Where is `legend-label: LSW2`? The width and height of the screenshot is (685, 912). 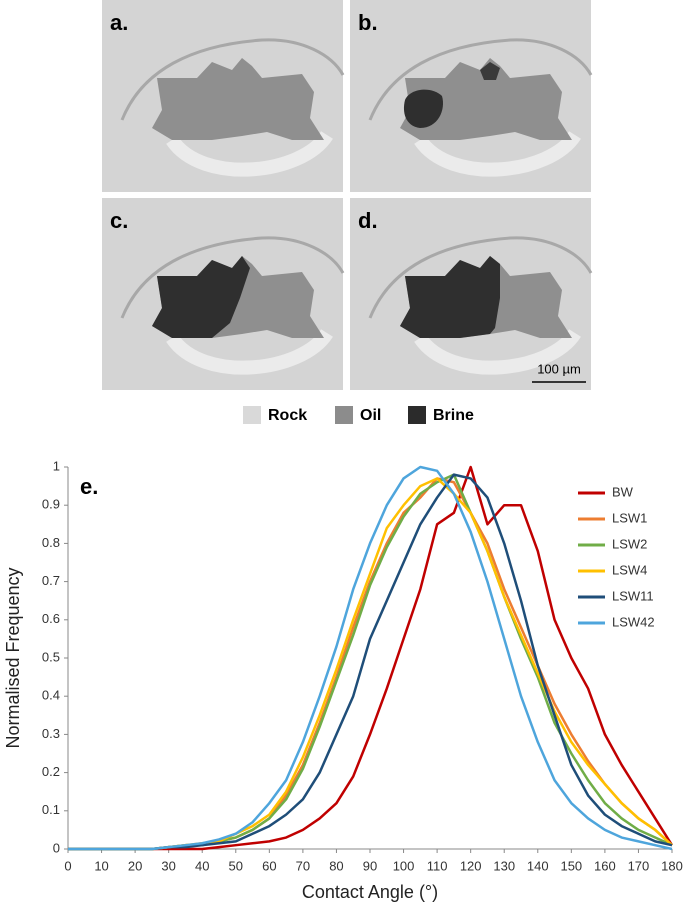
legend-label: LSW2 is located at coordinates (629, 543).